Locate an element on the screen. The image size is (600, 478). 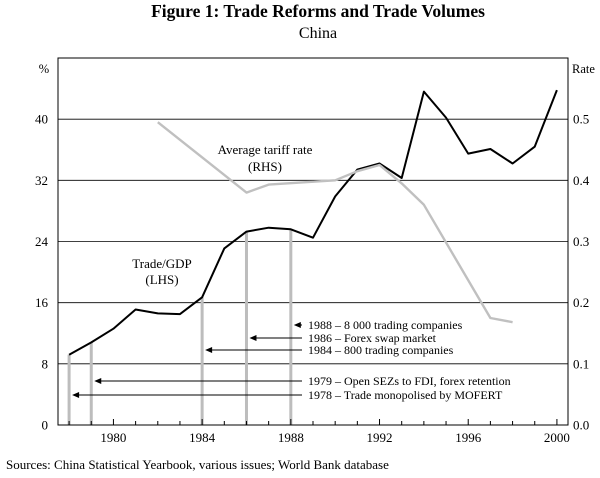
right-tick-label: 0.0 is located at coordinates (581, 425).